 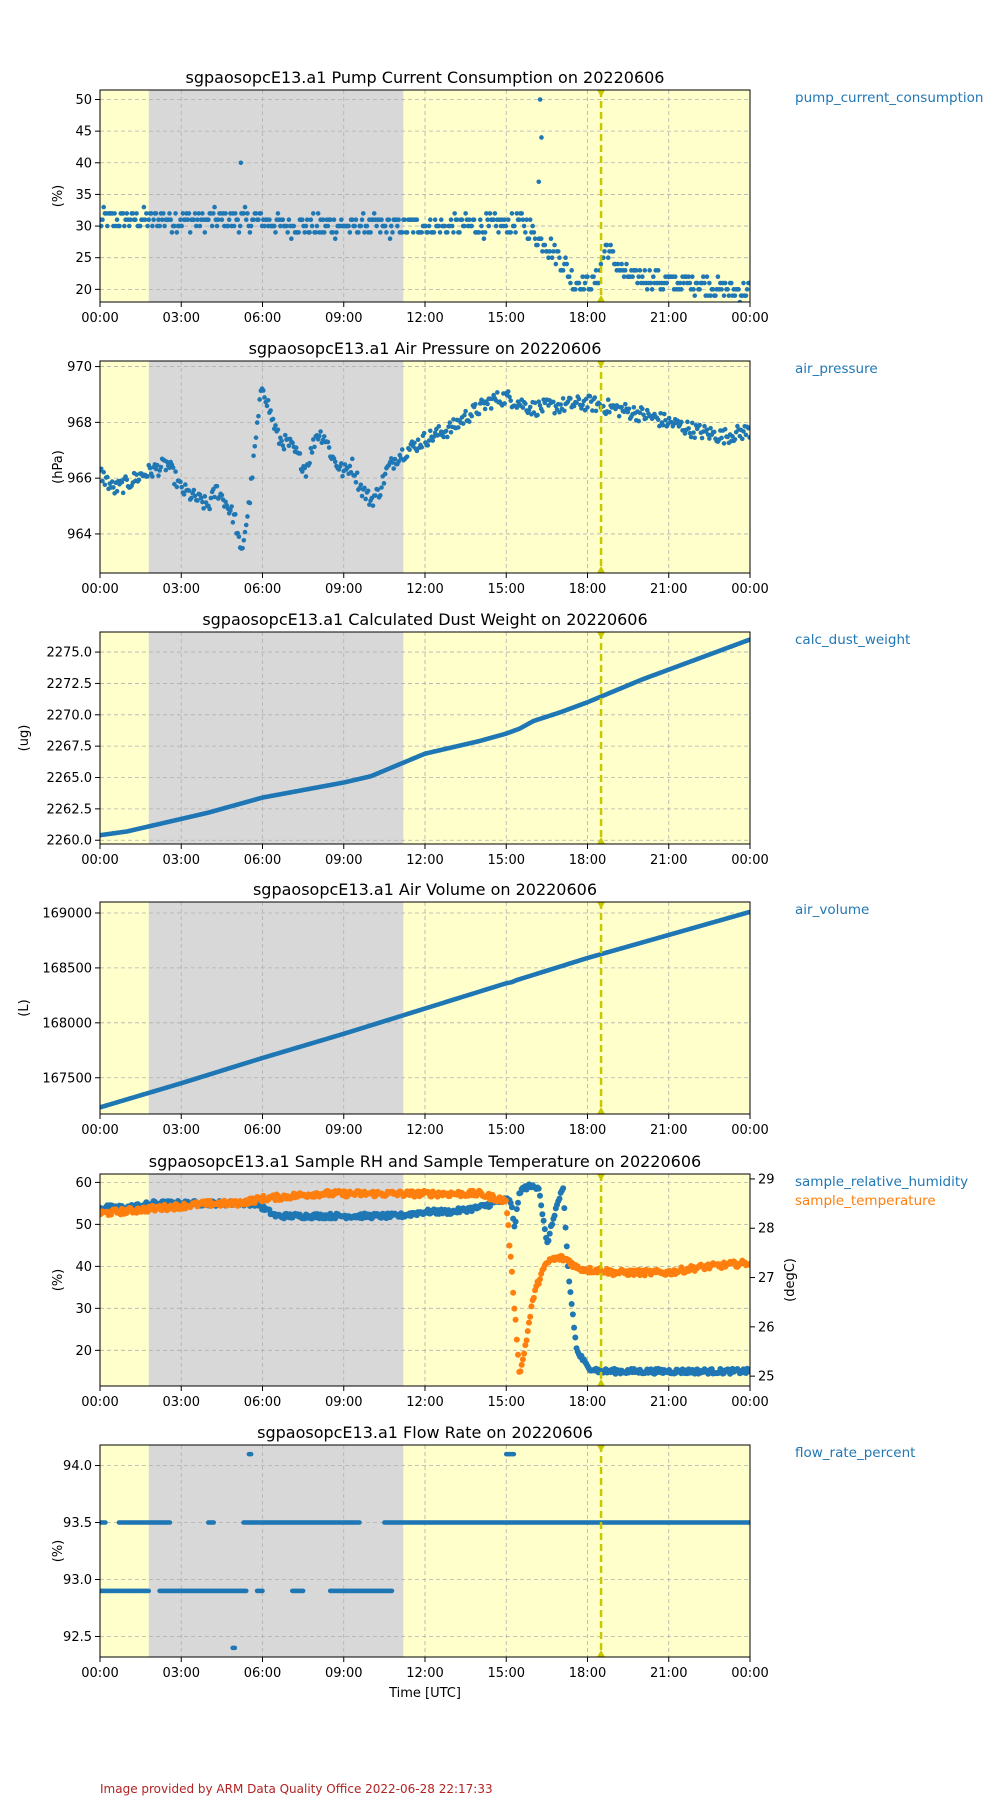 I want to click on grid-lines, so click(x=425, y=467).